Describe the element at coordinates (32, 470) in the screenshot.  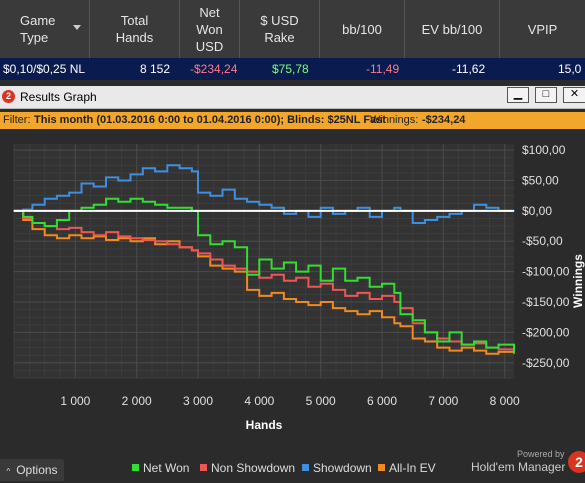
I see `options-button: ^ Options` at that location.